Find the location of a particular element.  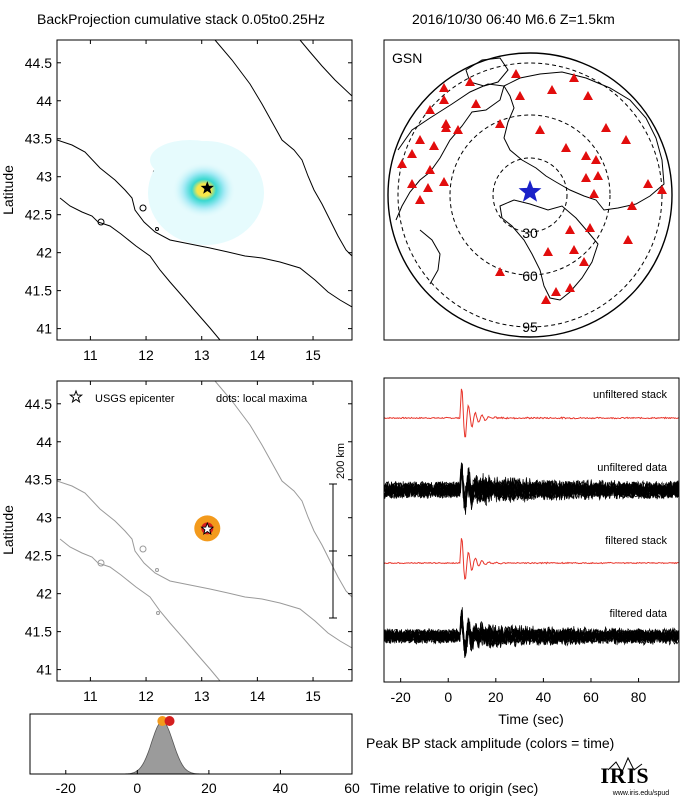

x-tick-label: 12 is located at coordinates (146, 355).